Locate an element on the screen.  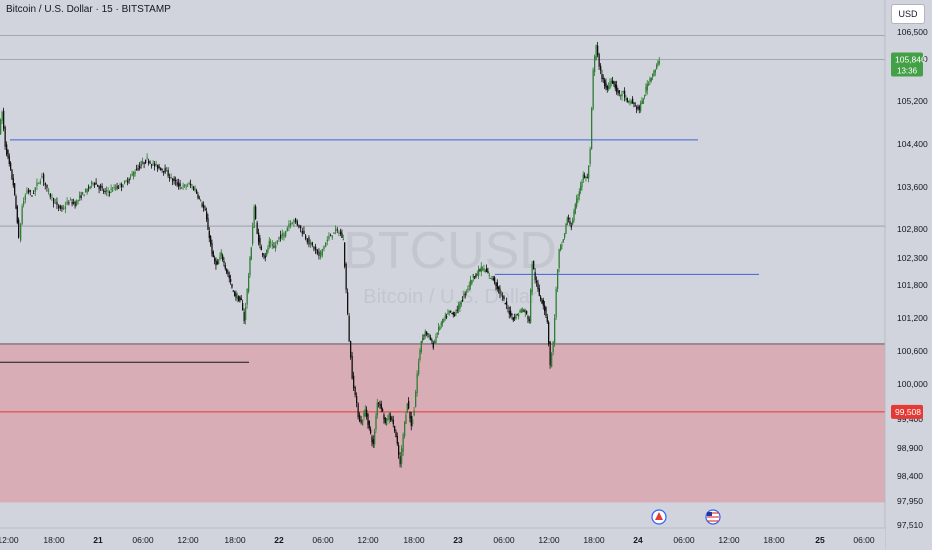
watermark-name: Bitcoin / U.S. Dollar is located at coordinates (450, 297).